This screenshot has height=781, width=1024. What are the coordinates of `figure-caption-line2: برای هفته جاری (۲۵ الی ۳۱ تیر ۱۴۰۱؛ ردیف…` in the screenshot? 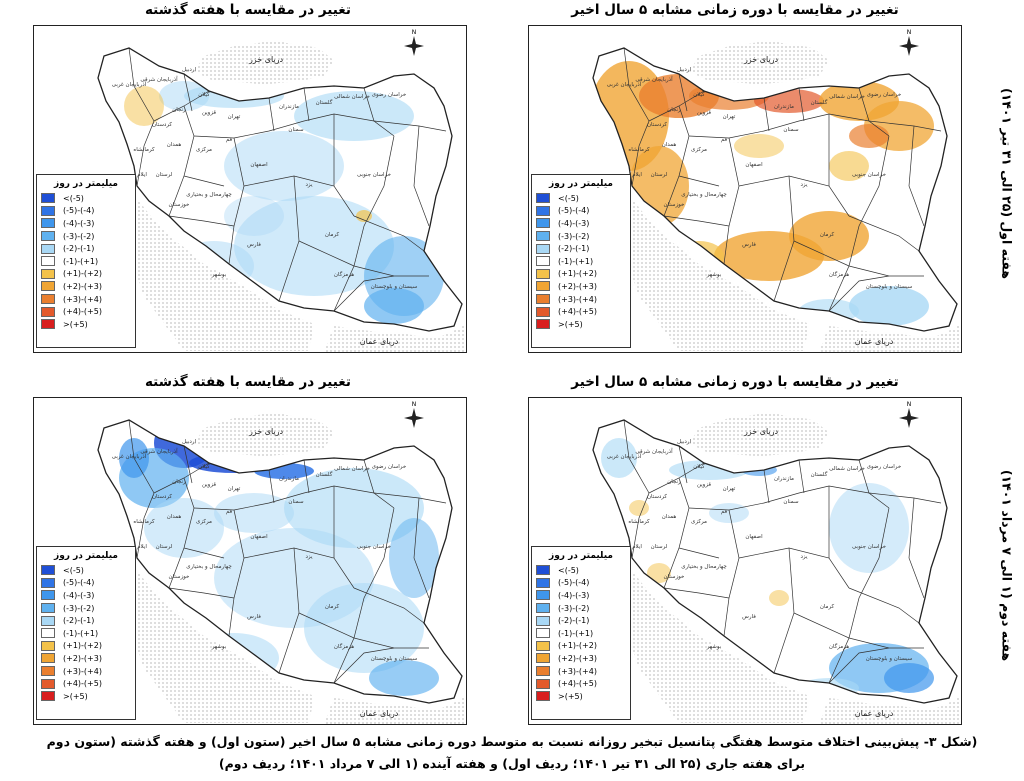 It's located at (512, 763).